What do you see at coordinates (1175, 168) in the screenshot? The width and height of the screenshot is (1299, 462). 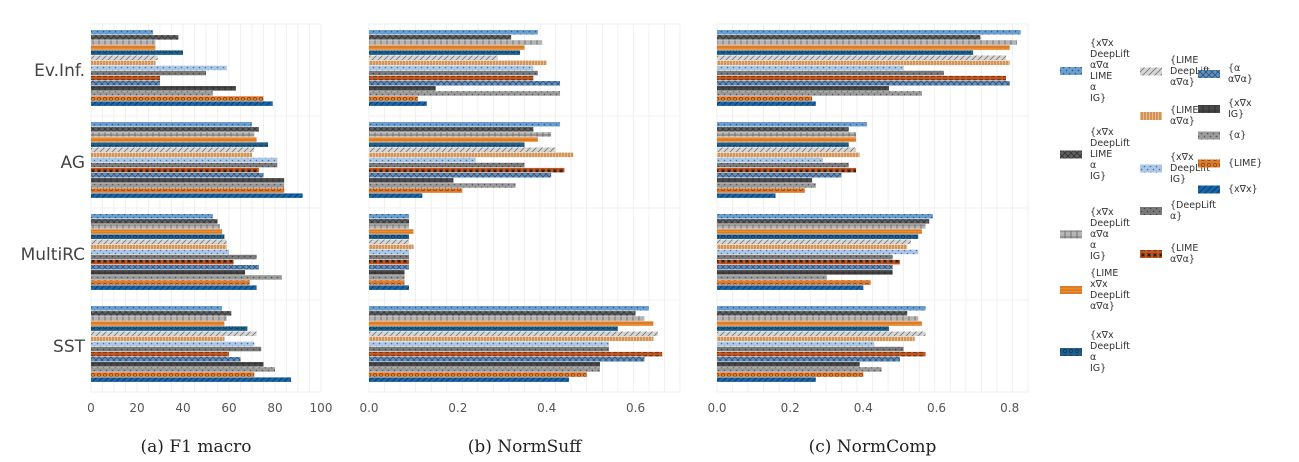 I see `legend-item: {x∇x DeepLift IG}` at bounding box center [1175, 168].